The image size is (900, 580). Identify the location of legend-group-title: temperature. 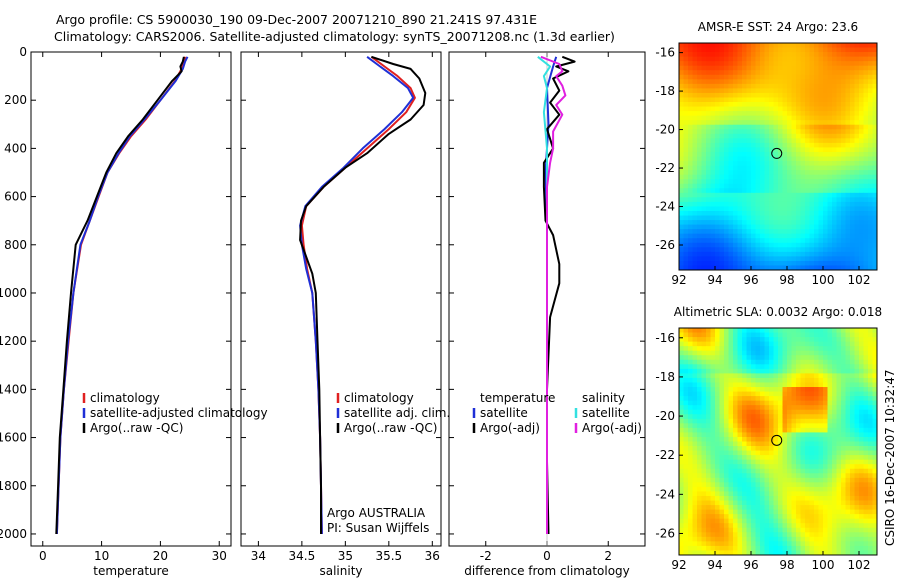
(517, 398).